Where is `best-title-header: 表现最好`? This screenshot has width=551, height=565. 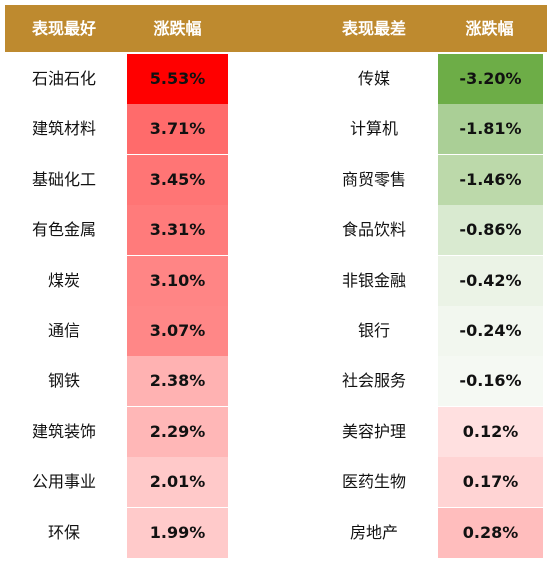
best-title-header: 表现最好 is located at coordinates (63, 28).